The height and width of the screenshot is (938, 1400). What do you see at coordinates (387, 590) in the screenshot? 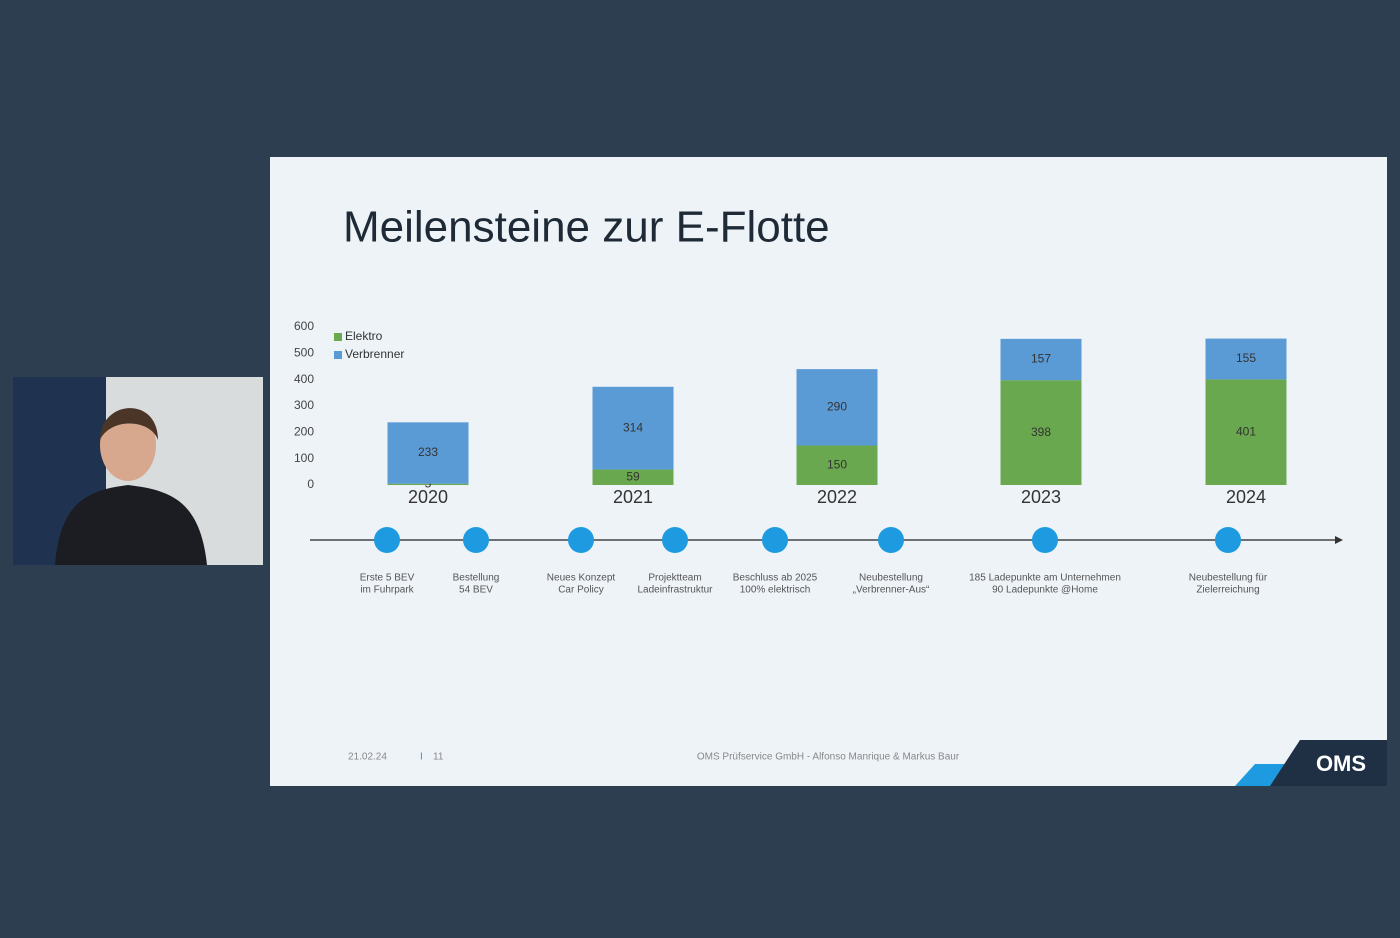
I see `milestone-label: im Fuhrpark` at bounding box center [387, 590].